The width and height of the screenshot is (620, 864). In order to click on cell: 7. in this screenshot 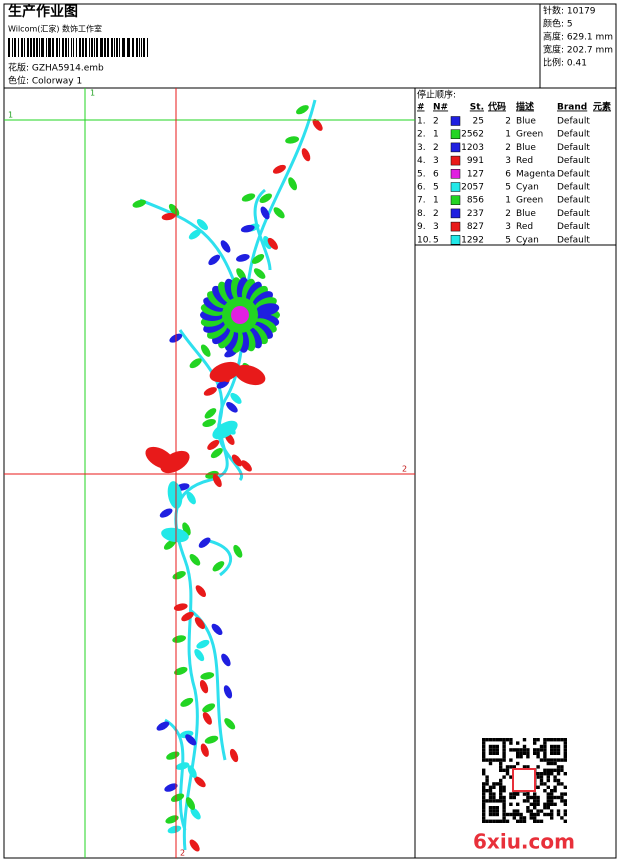, I will do `click(421, 201)`.